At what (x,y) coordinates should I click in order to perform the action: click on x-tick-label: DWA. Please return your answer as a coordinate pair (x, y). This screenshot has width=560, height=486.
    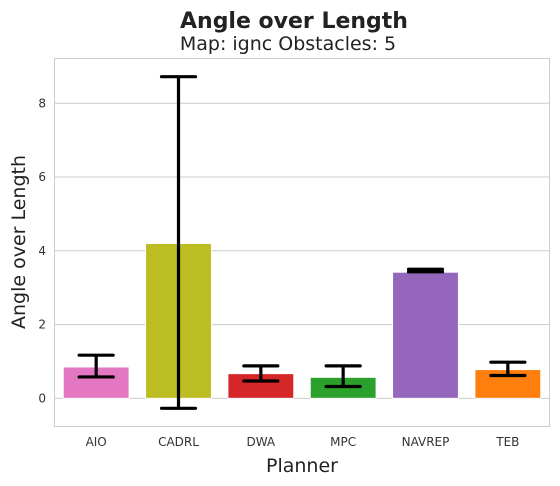
    Looking at the image, I should click on (260, 442).